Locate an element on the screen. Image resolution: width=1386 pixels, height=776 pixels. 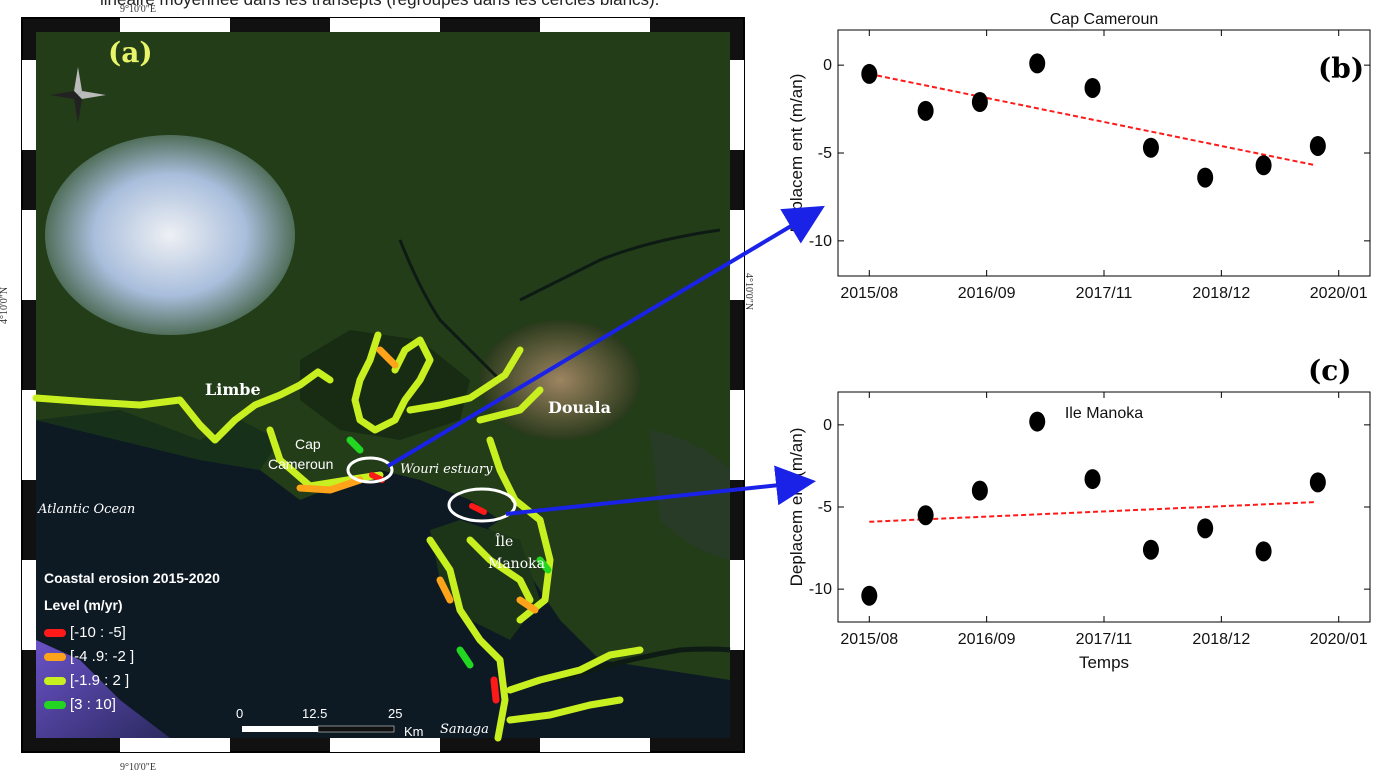
place-limbe: Limbe is located at coordinates (233, 389).